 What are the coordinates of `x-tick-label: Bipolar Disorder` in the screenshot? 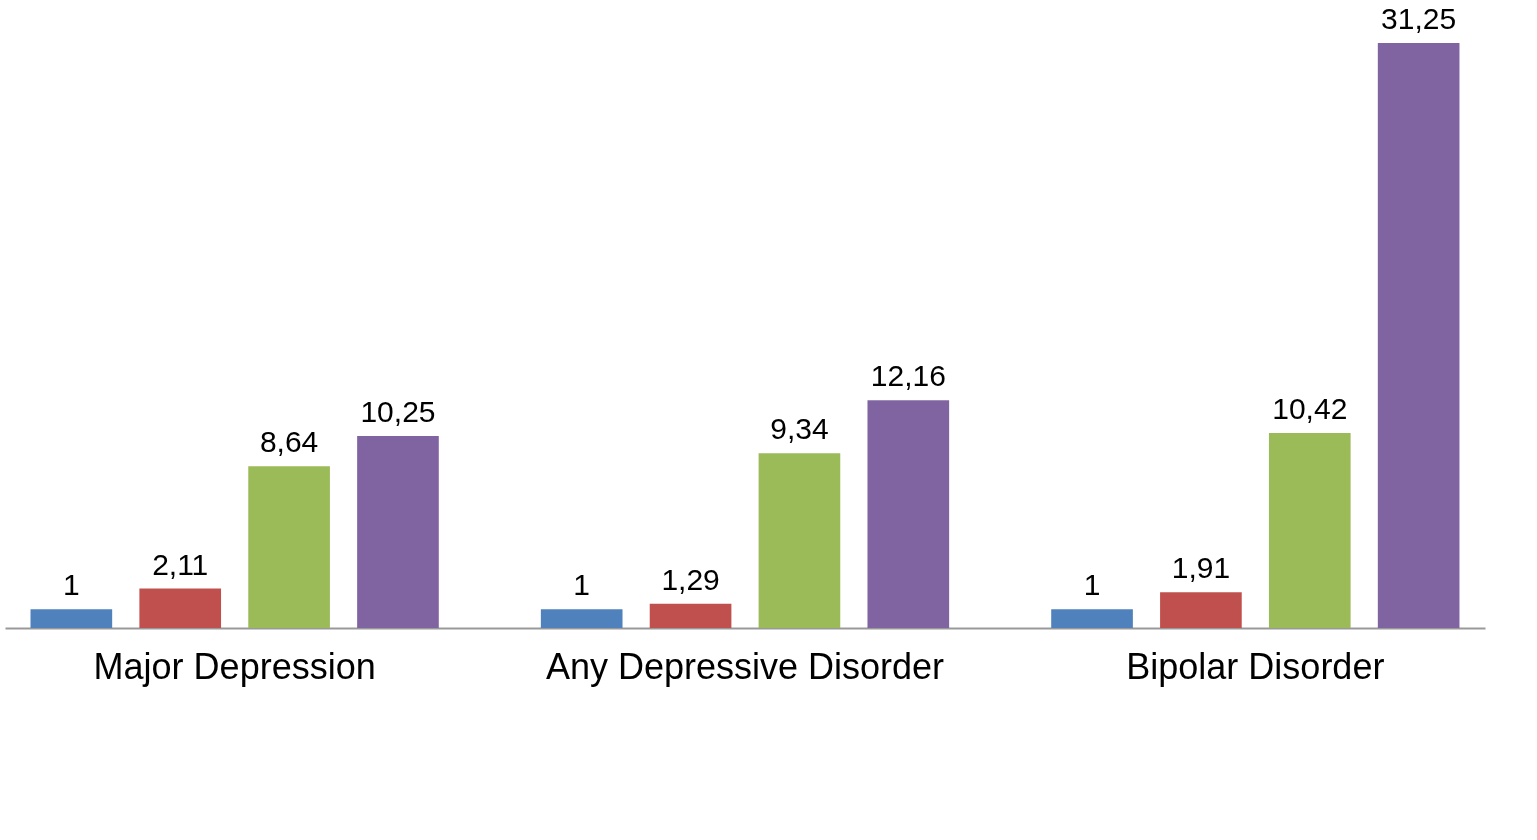 It's located at (1255, 666).